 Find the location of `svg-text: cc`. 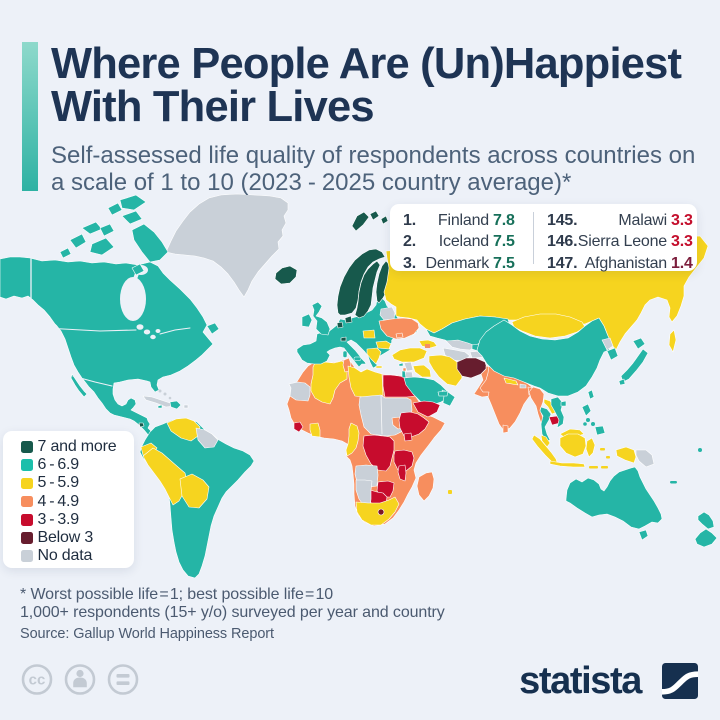

svg-text: cc is located at coordinates (37, 680).